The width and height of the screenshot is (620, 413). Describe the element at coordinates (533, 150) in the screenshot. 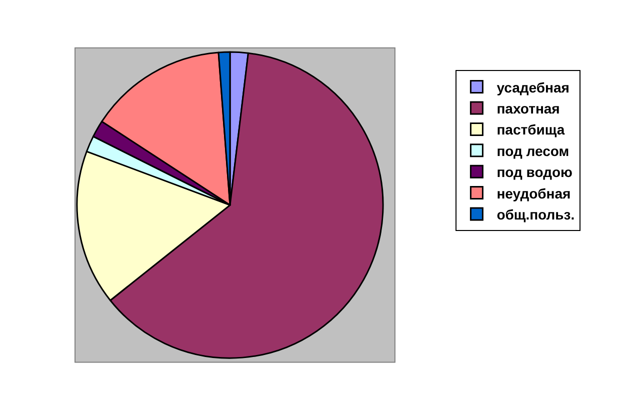

I see `legend-label: под лесом` at that location.